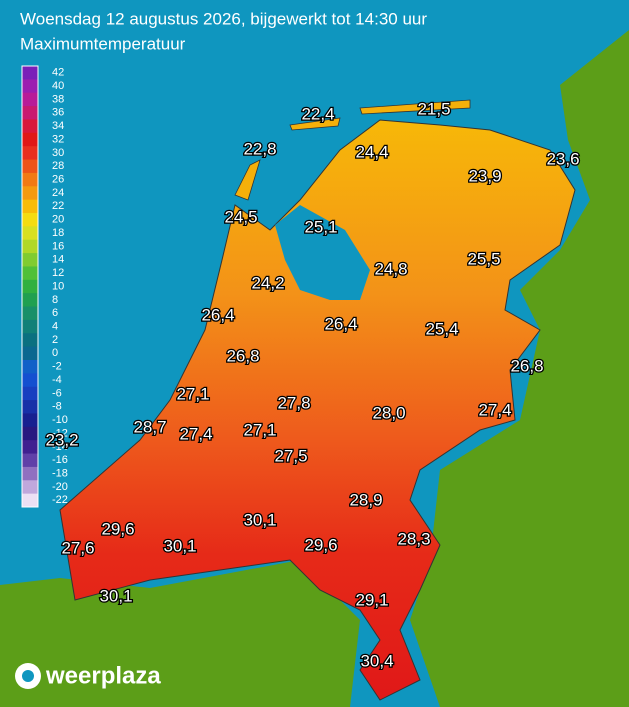  What do you see at coordinates (195, 433) in the screenshot?
I see `temperature-label: 27,4` at bounding box center [195, 433].